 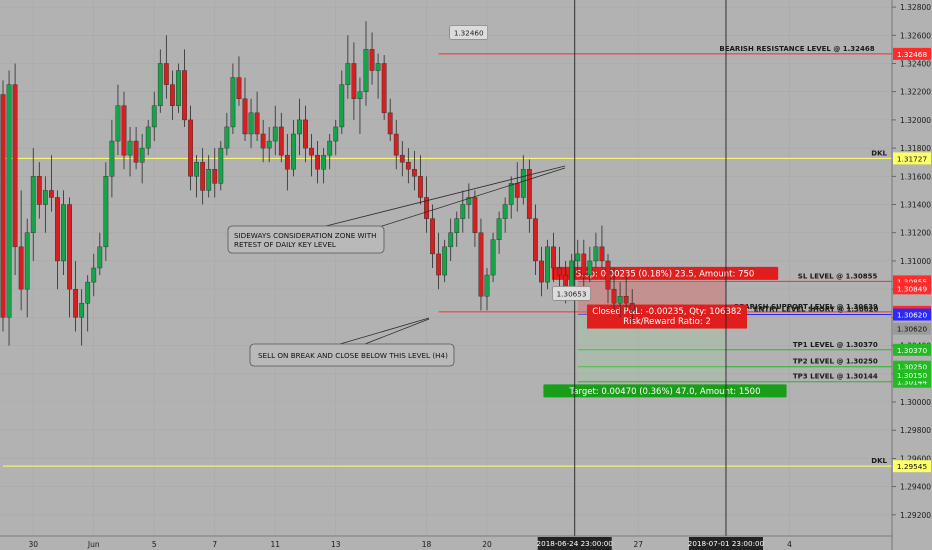 I want to click on y-tick-label: 1.31400, so click(x=915, y=205).